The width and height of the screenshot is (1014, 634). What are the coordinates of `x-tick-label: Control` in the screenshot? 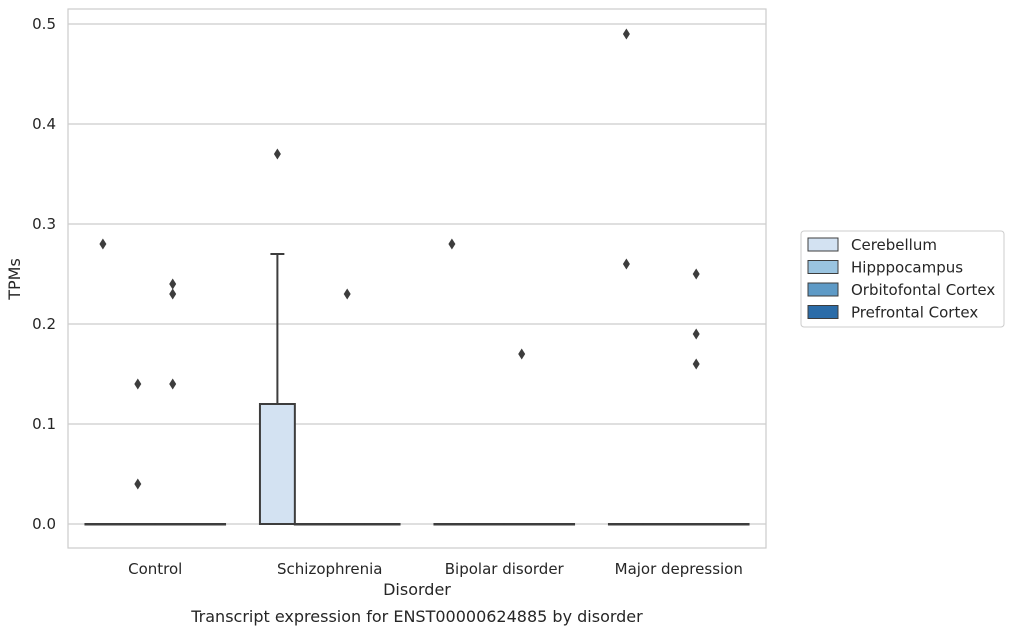 It's located at (155, 569).